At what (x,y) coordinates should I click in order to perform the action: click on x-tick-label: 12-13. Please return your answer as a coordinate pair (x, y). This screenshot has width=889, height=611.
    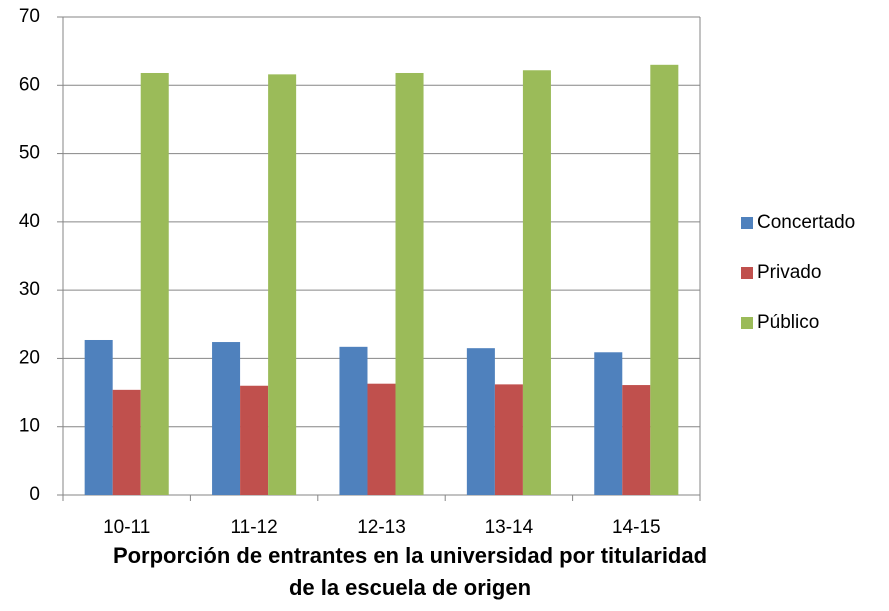
    Looking at the image, I should click on (381, 527).